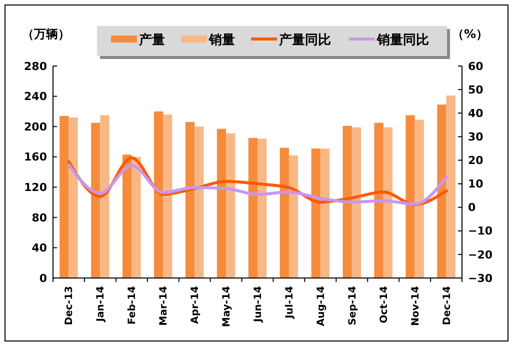 This screenshot has width=514, height=350. Describe the element at coordinates (480, 255) in the screenshot. I see `y2-tick-label: −20` at that location.